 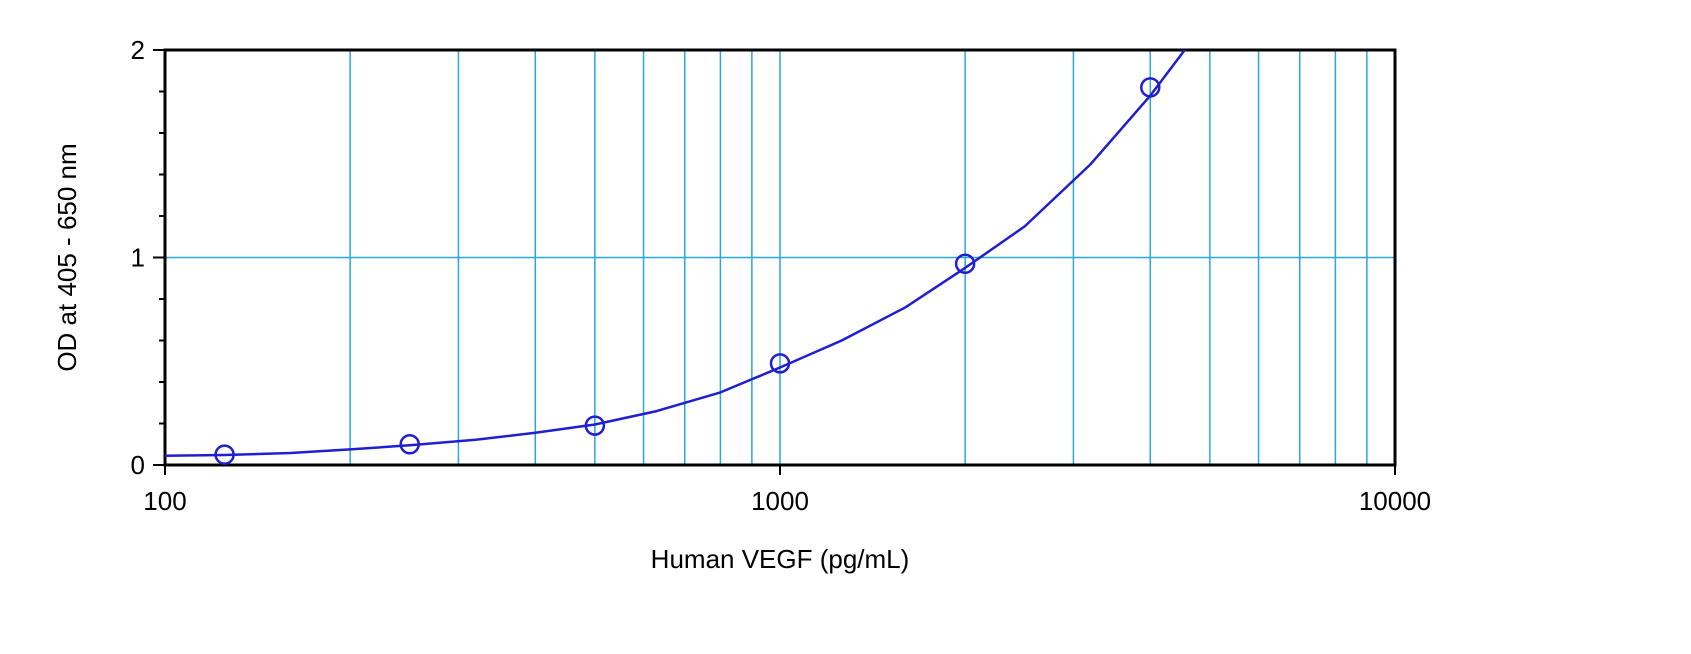 What do you see at coordinates (164, 501) in the screenshot?
I see `x-tick-label: 100` at bounding box center [164, 501].